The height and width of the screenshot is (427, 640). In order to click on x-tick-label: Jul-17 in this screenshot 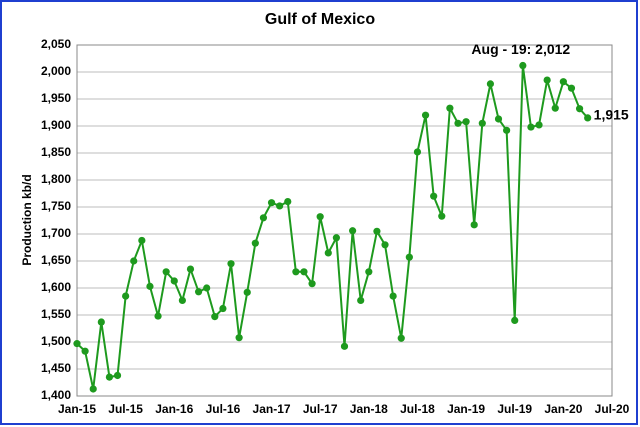, I will do `click(320, 409)`.